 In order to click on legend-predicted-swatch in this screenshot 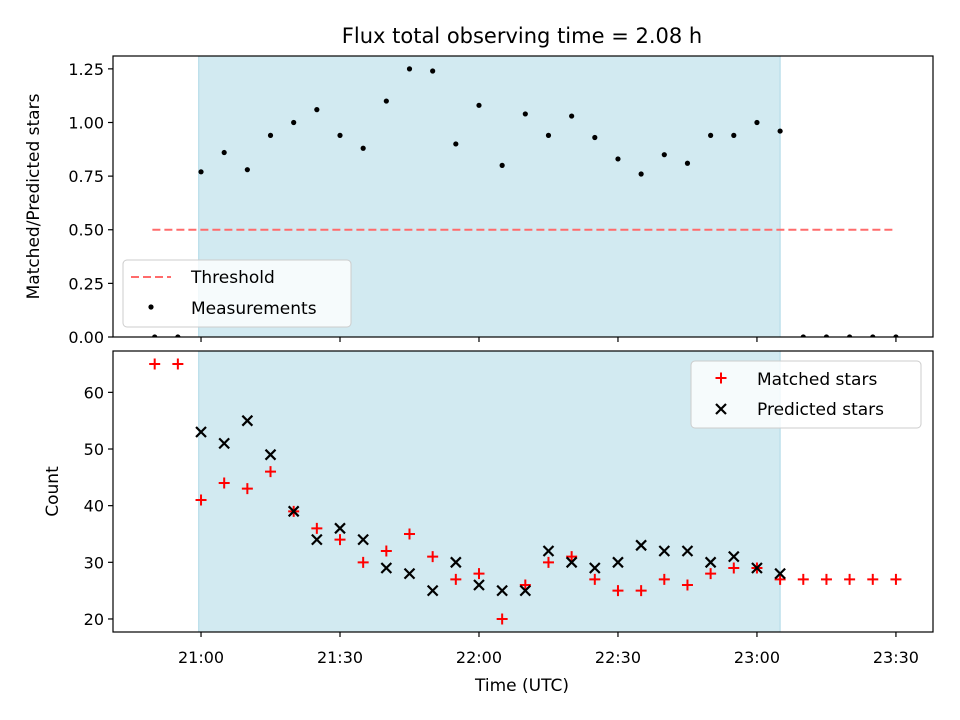, I will do `click(721, 409)`.